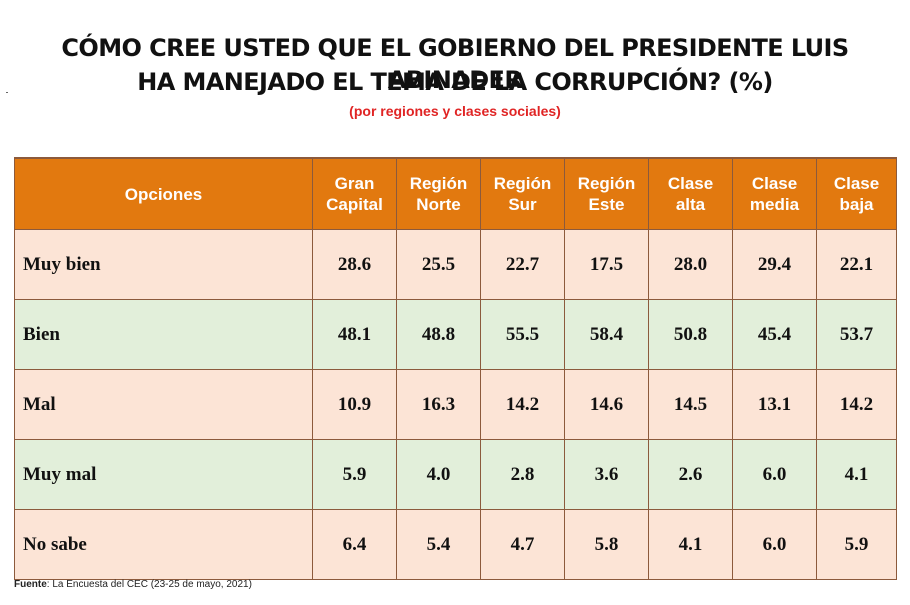  I want to click on column-header-line2: baja, so click(856, 204).